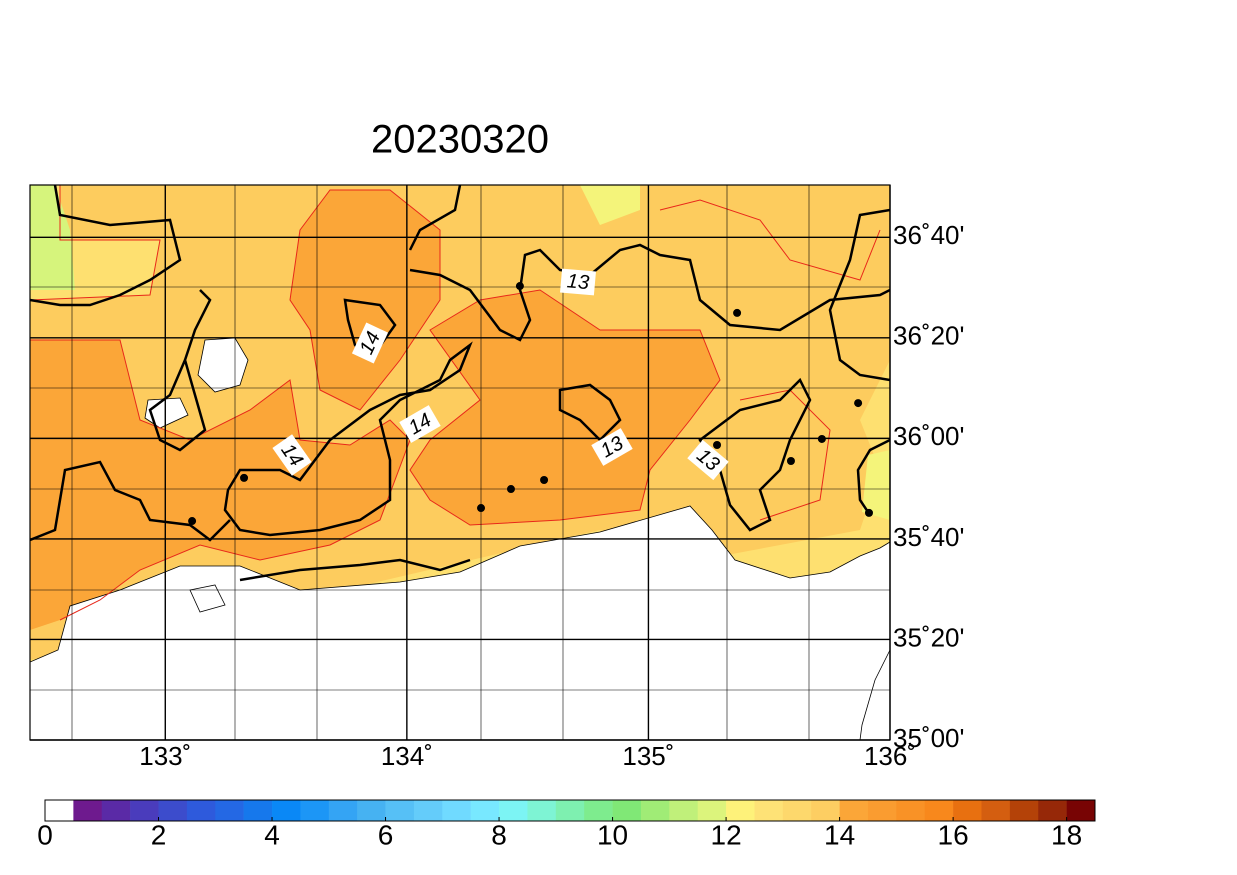  Describe the element at coordinates (159, 834) in the screenshot. I see `colorbar-label: 2` at that location.